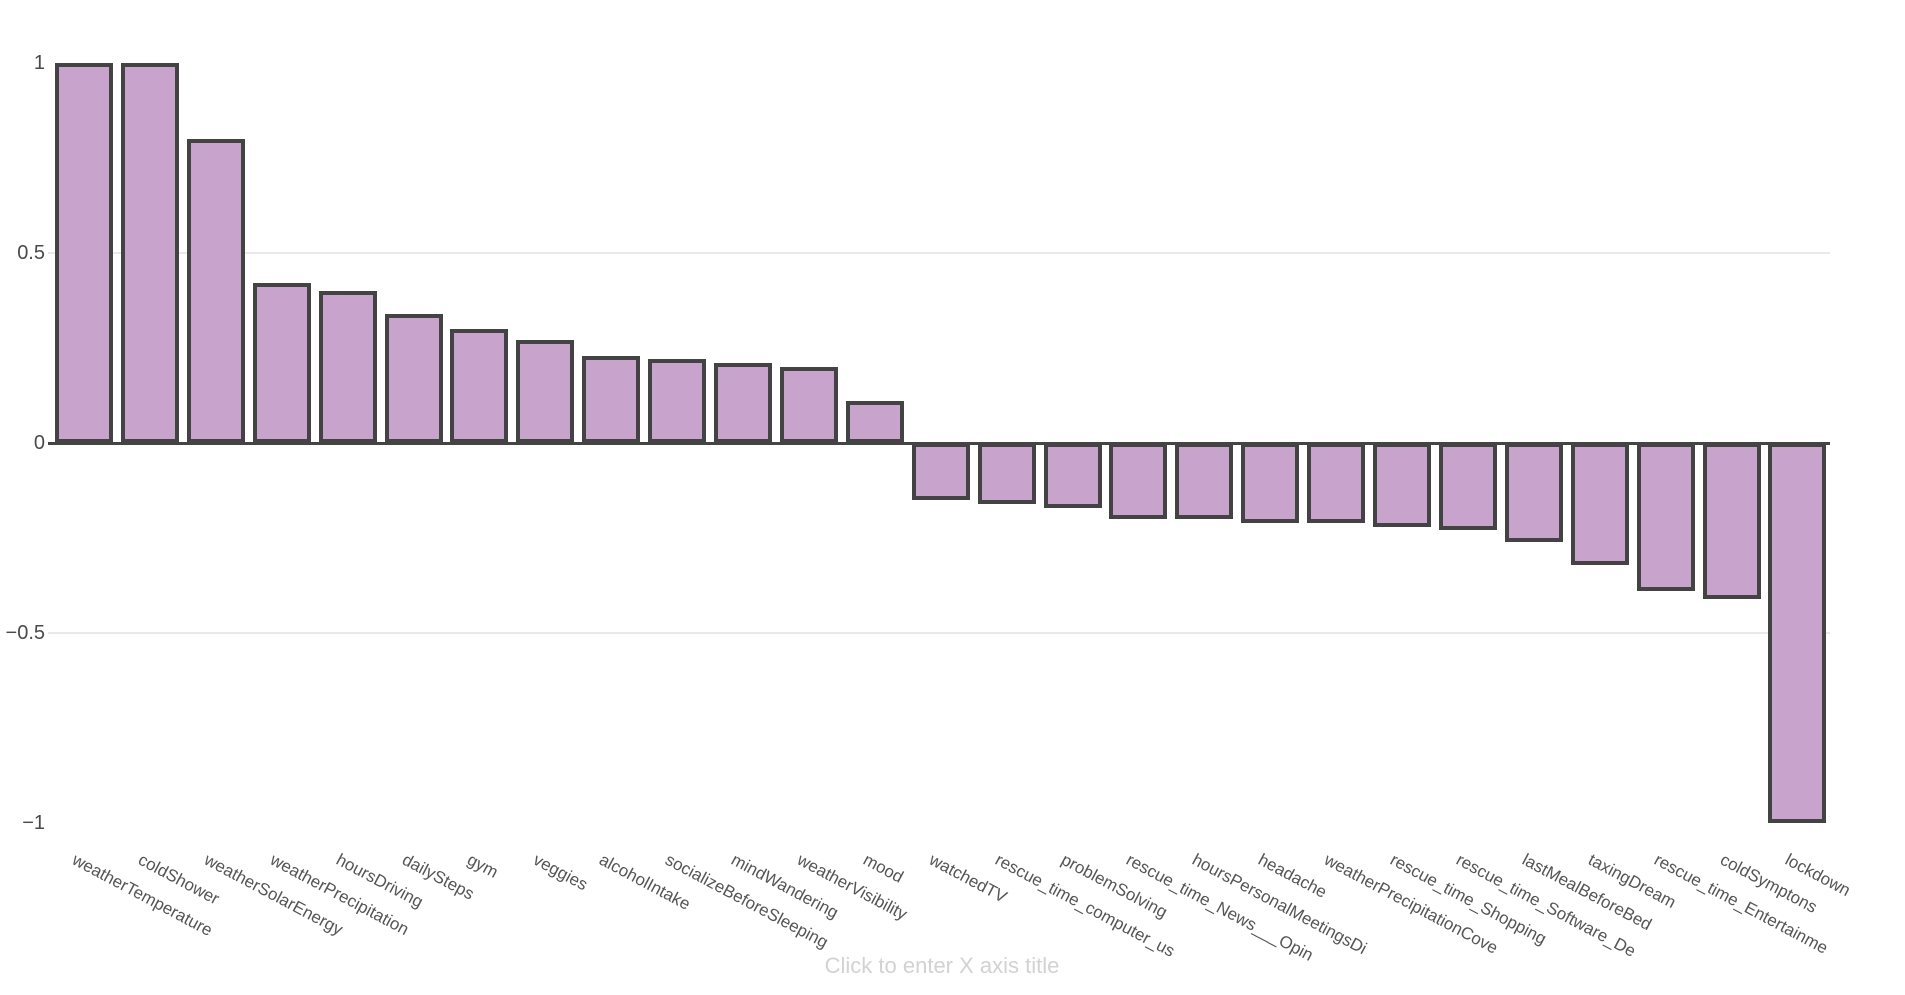 The height and width of the screenshot is (995, 1905). I want to click on x-tick-label: gym, so click(483, 866).